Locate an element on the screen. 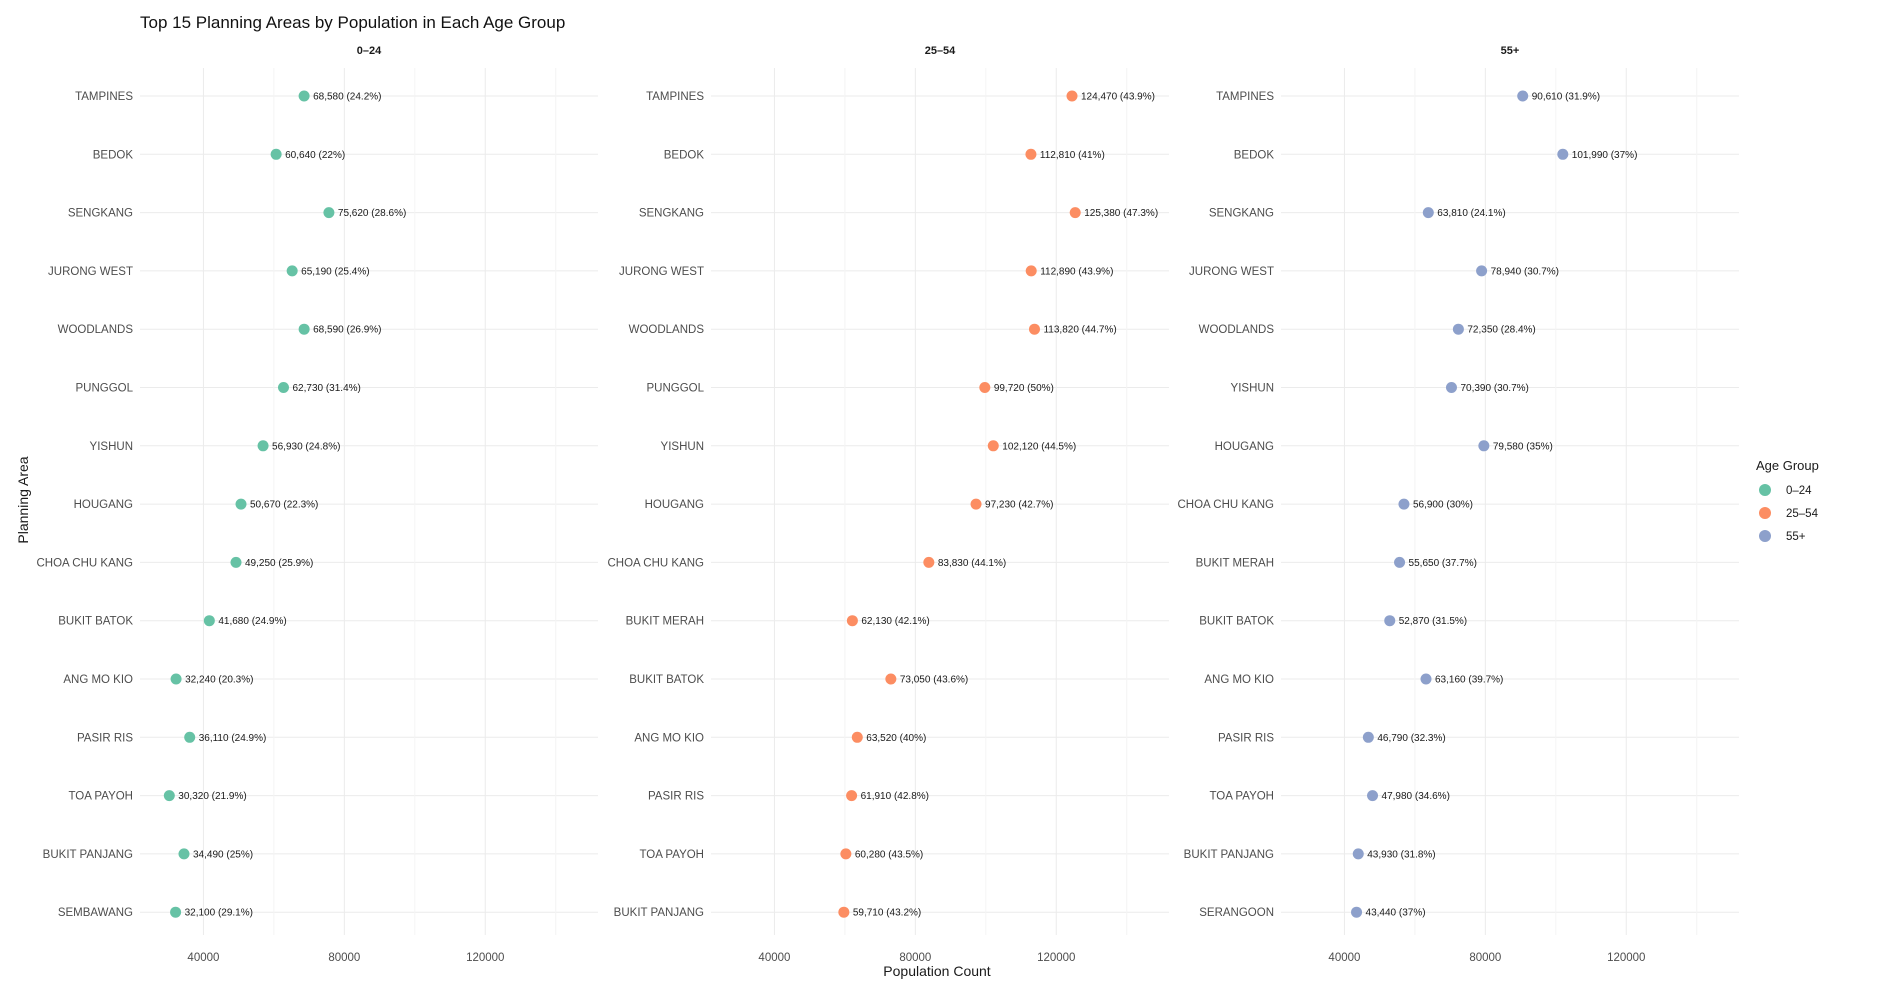  legend-label: 55+ is located at coordinates (1796, 537).